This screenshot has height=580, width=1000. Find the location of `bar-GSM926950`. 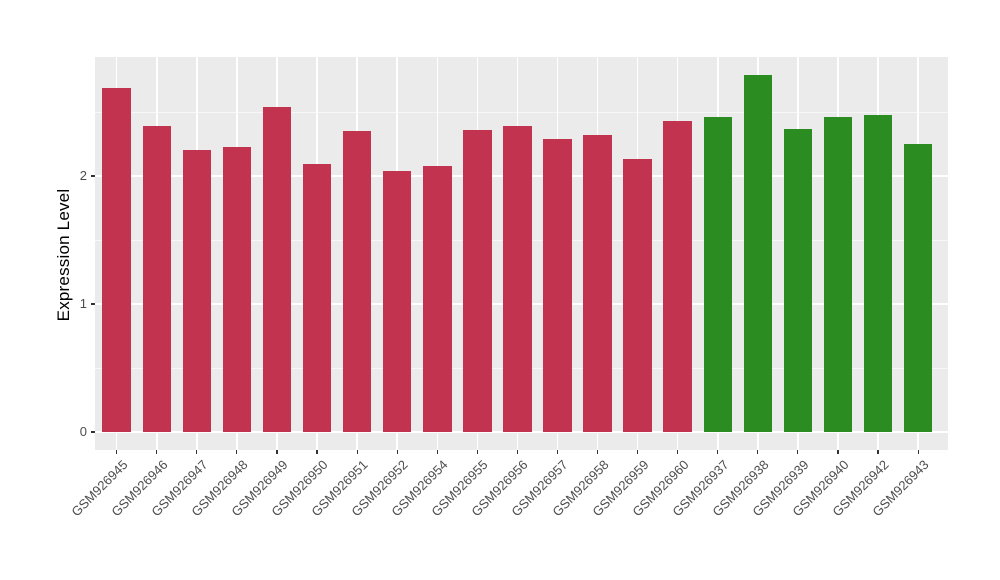

bar-GSM926950 is located at coordinates (317, 298).